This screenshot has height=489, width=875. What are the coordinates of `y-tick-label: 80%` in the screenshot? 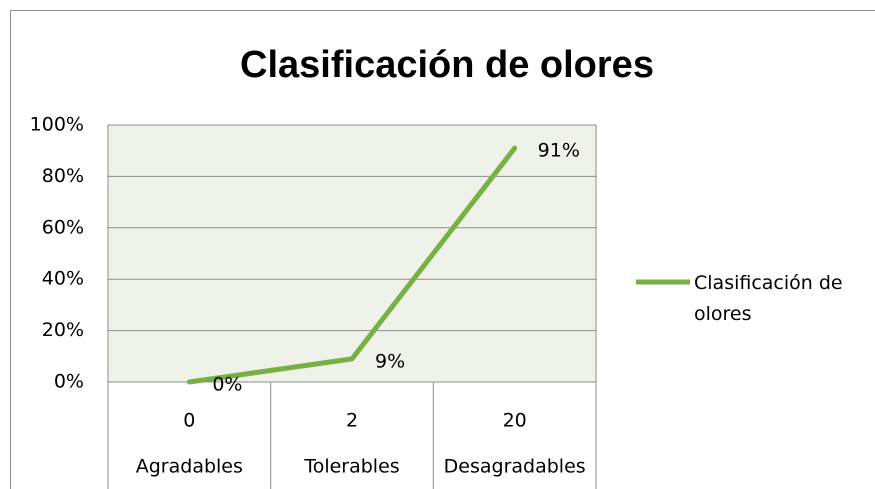 It's located at (63, 176).